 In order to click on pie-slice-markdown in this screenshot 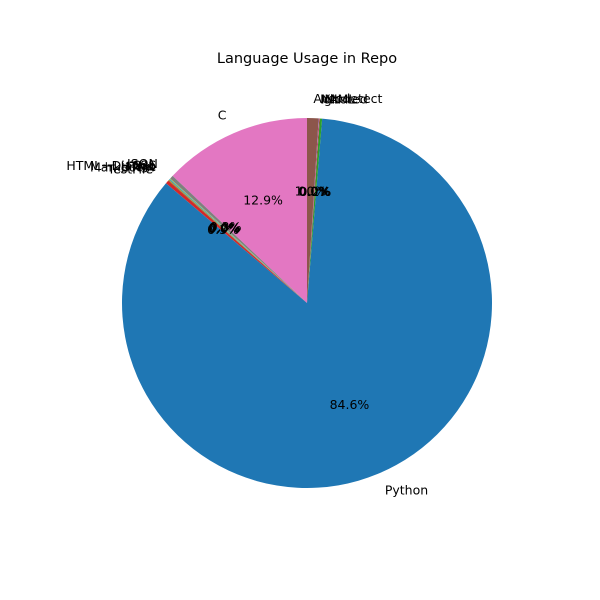, I will do `click(237, 241)`.